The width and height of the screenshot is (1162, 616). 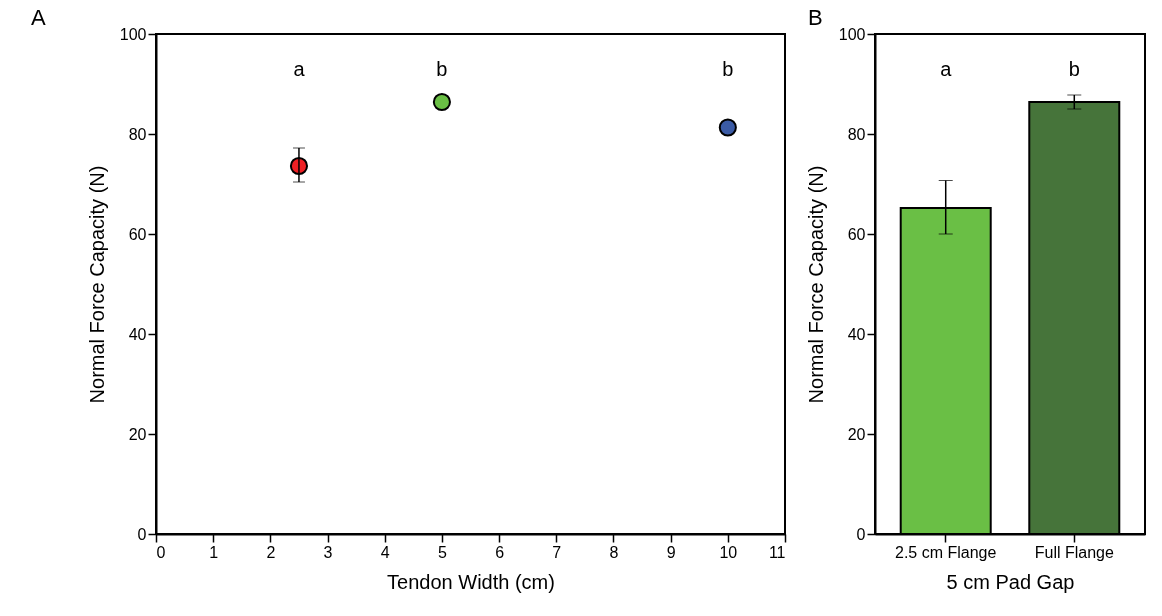 What do you see at coordinates (614, 552) in the screenshot?
I see `x-tick-label: 8` at bounding box center [614, 552].